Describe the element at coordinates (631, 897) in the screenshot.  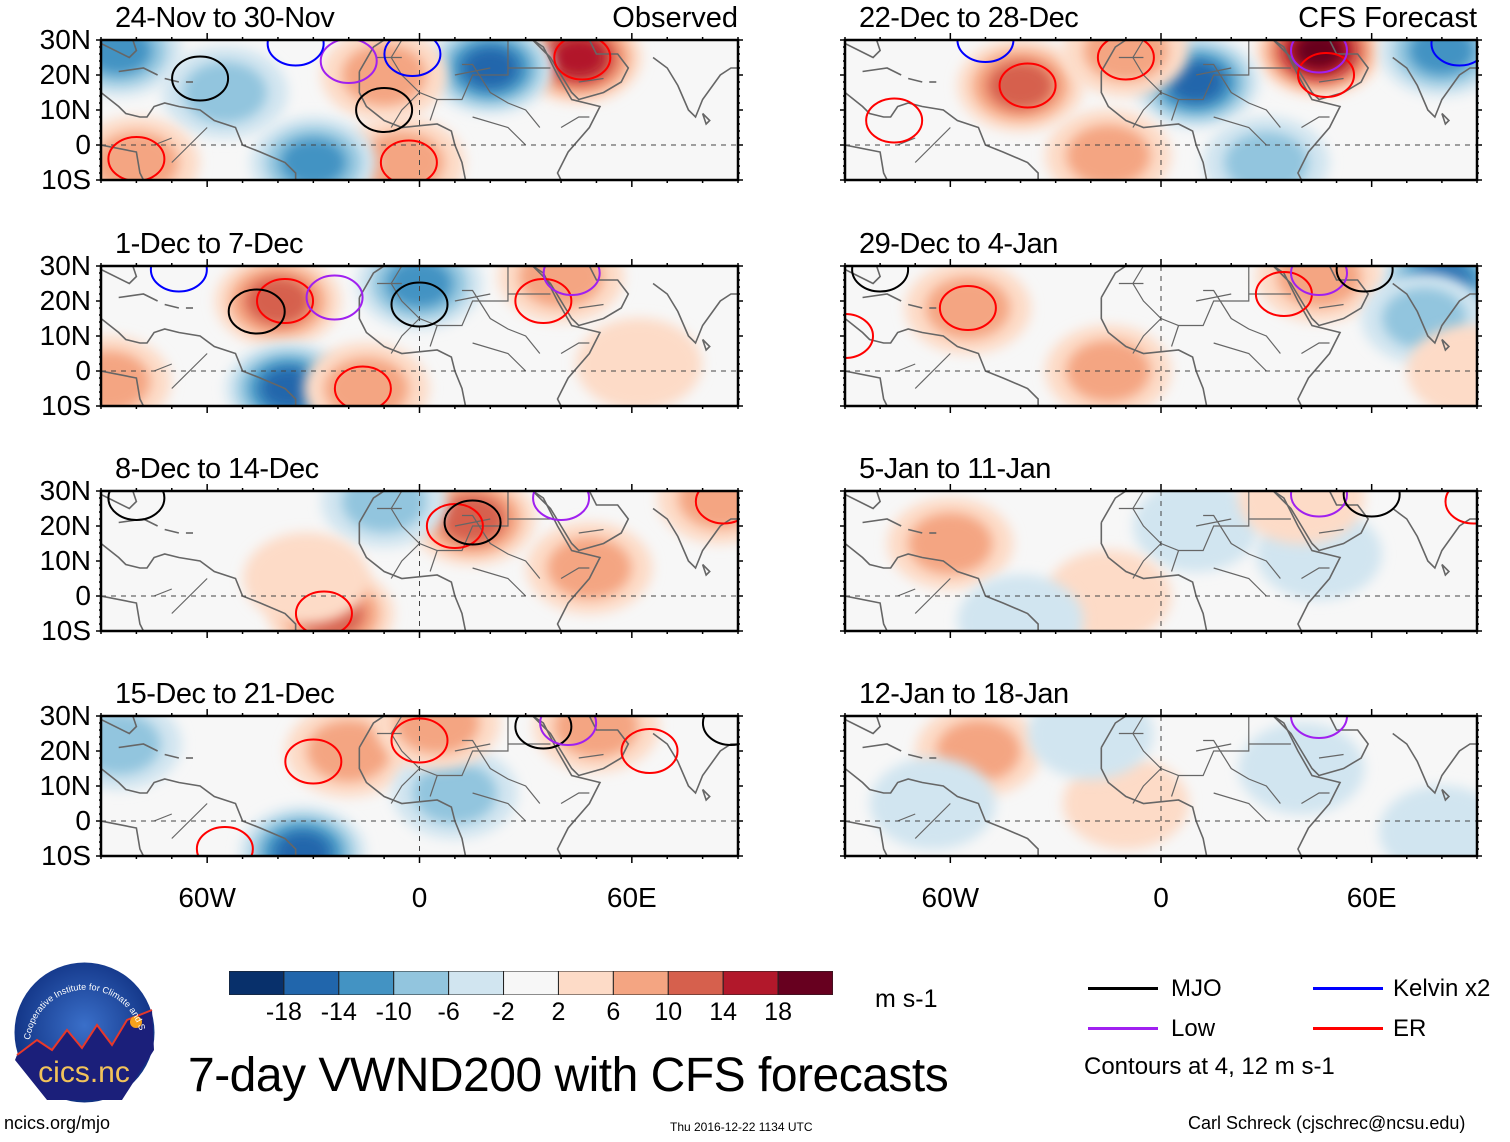
I see `x-tick-label: 60E` at that location.